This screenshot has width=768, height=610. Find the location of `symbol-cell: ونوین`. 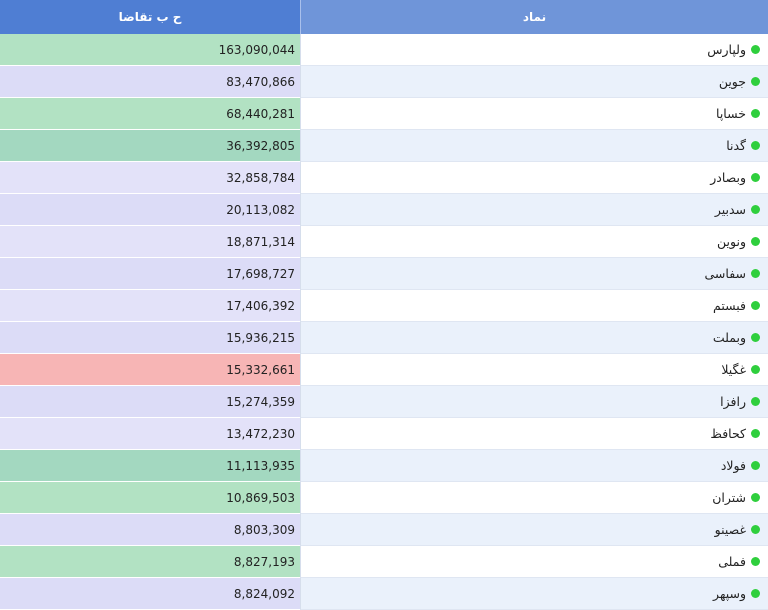

symbol-cell: ونوین is located at coordinates (534, 242).